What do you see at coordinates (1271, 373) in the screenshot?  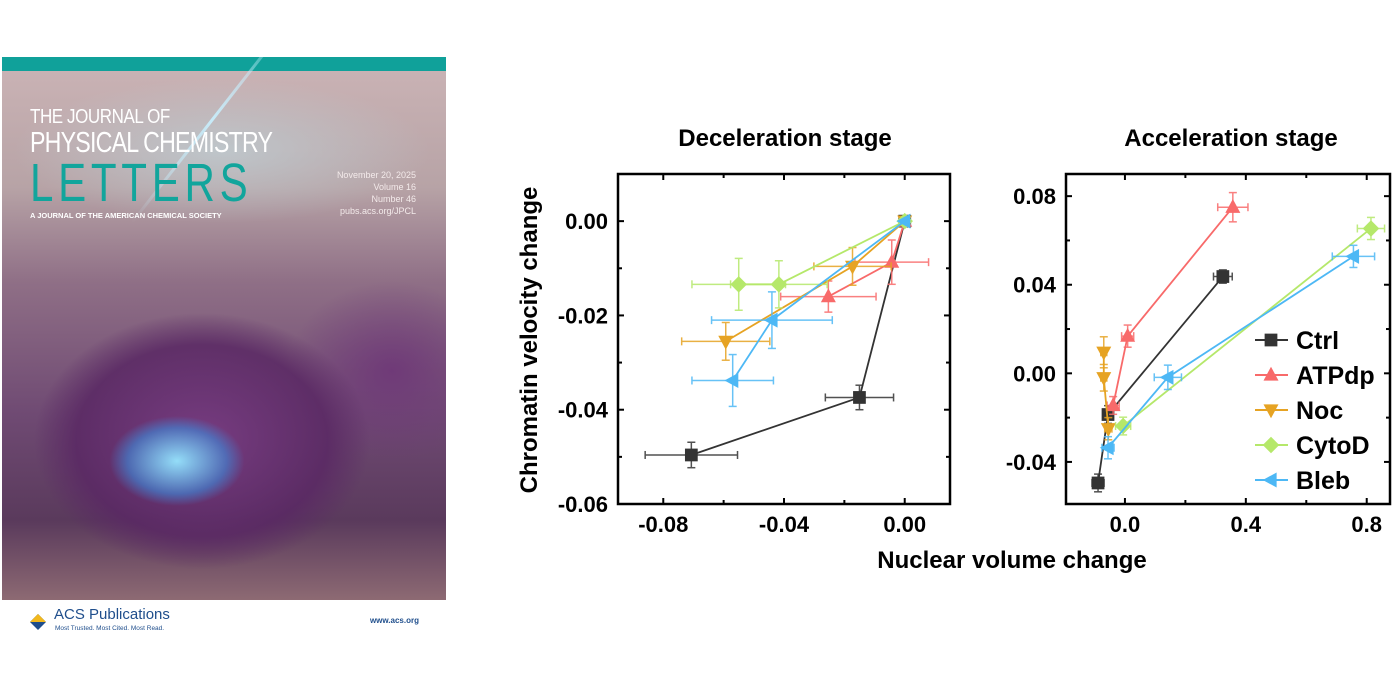 I see `legend-marker-atpdp` at bounding box center [1271, 373].